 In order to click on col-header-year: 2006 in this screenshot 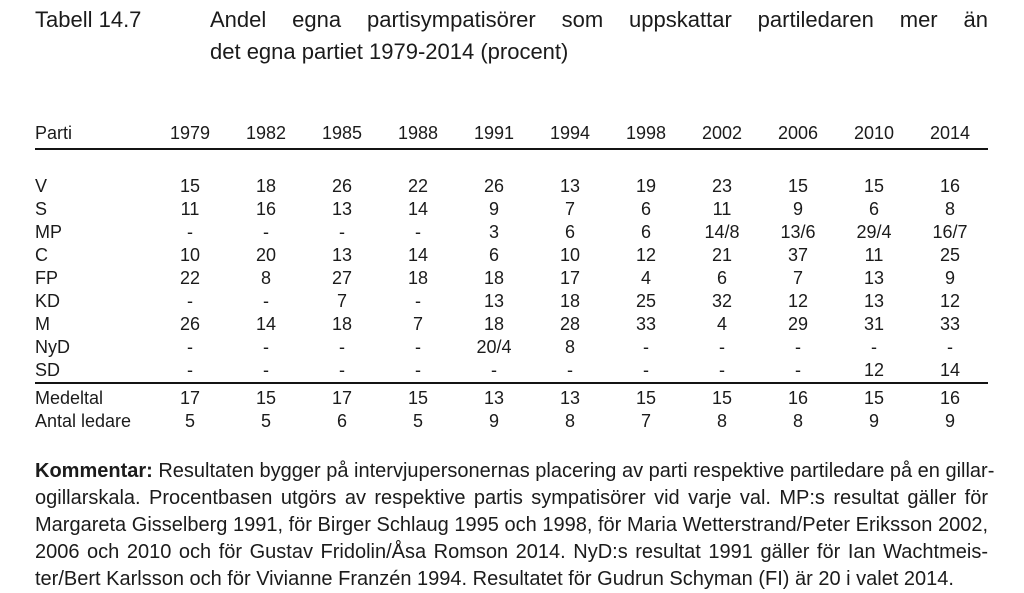, I will do `click(798, 135)`.